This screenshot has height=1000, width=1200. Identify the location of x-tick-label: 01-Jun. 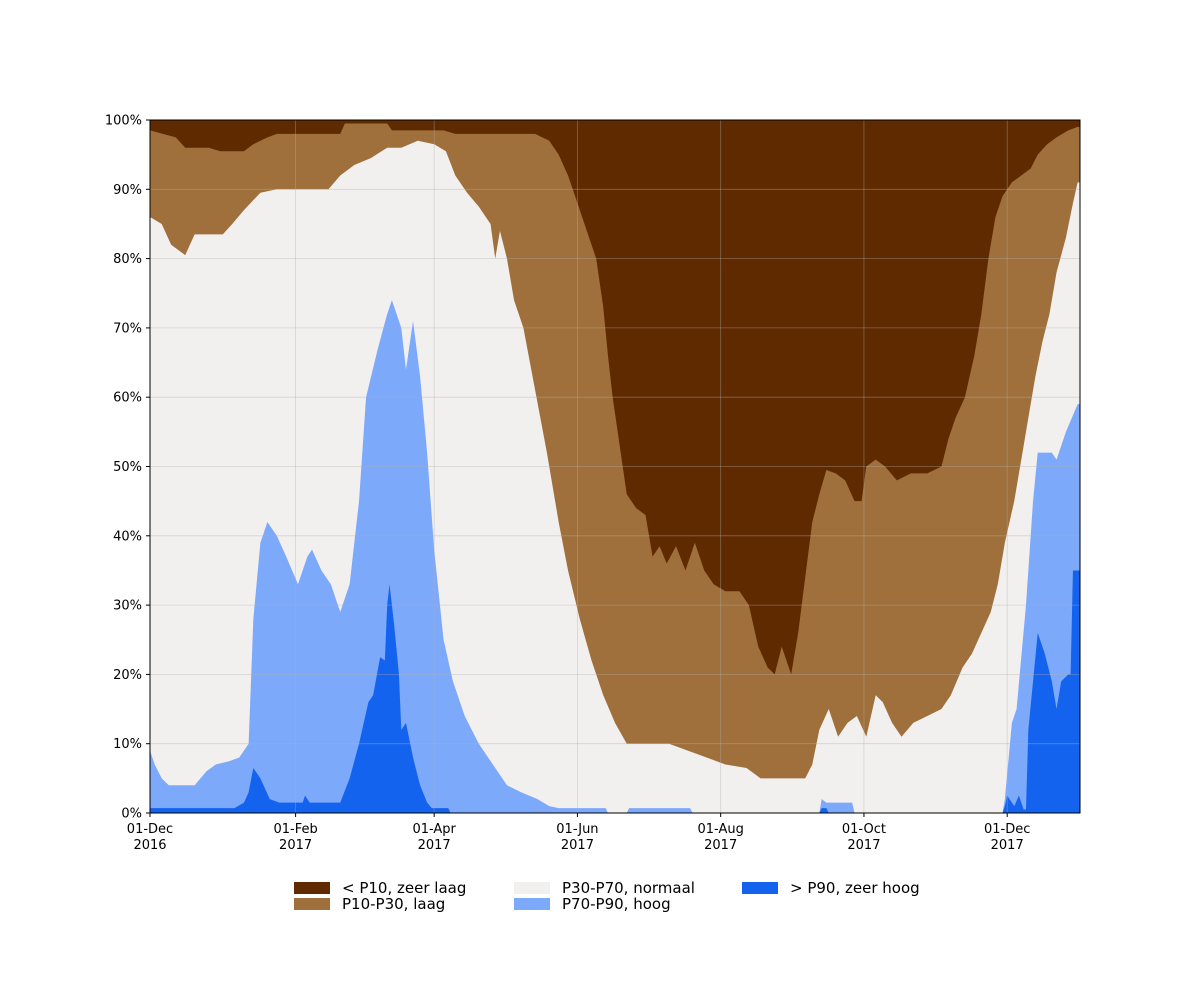
(577, 829).